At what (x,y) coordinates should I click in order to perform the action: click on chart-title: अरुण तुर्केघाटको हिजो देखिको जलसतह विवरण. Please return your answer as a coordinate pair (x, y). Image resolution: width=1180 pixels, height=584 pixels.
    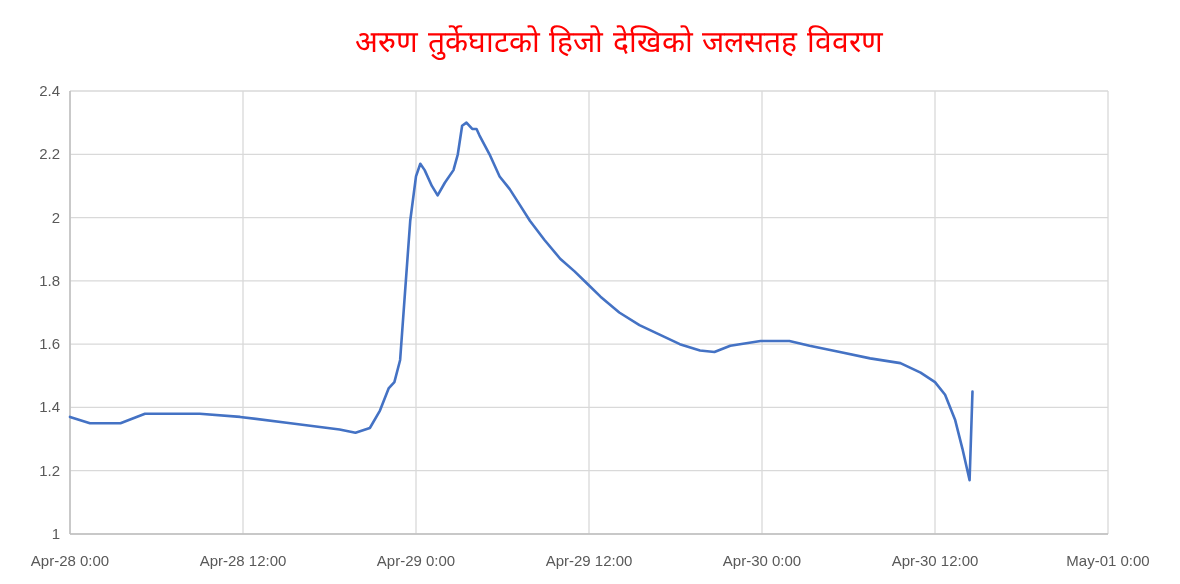
    Looking at the image, I should click on (619, 42).